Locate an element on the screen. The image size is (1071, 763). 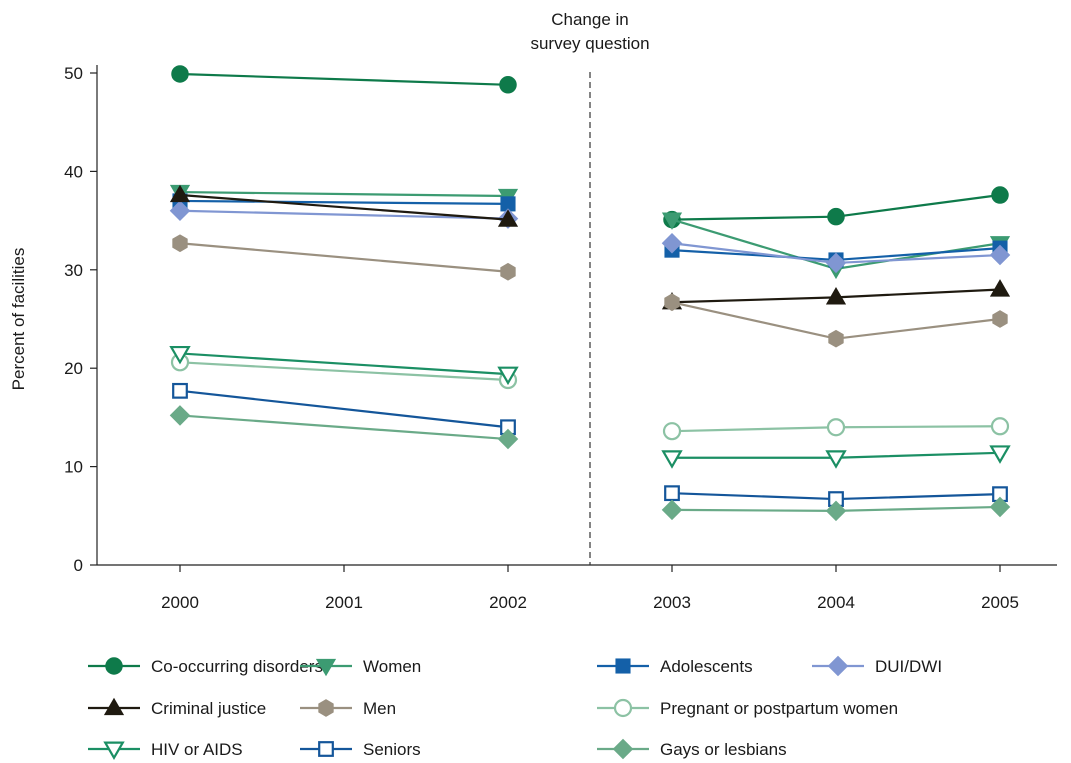
legend-label: Gays or lesbians is located at coordinates (723, 749).